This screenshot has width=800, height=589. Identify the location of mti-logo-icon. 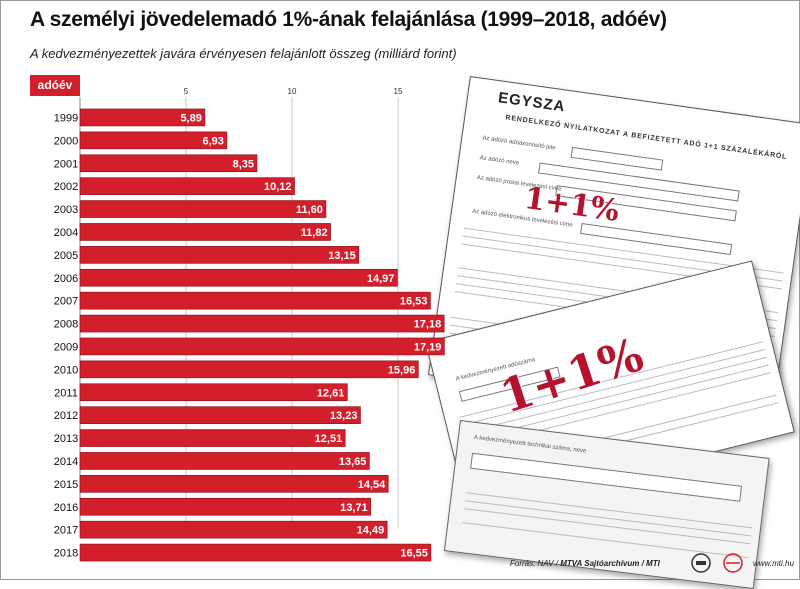
(733, 563).